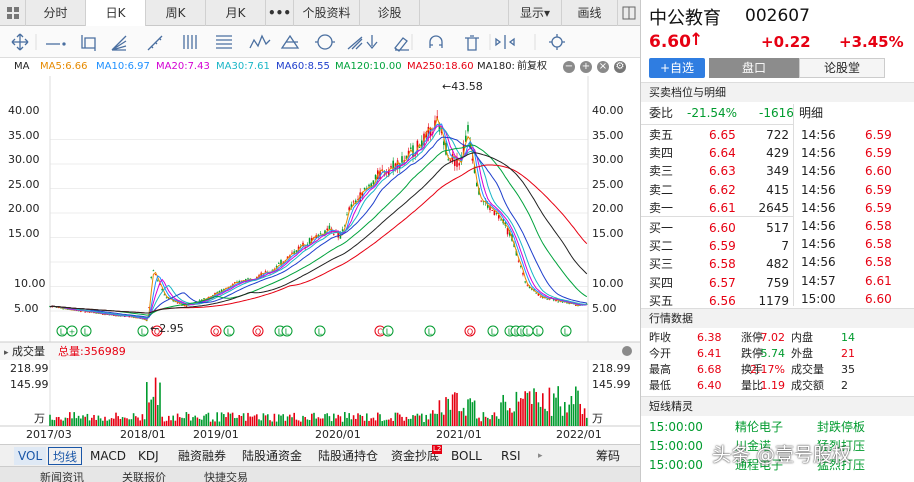 The width and height of the screenshot is (914, 482). Describe the element at coordinates (226, 476) in the screenshot. I see `tab-quick-trade: 快捷交易` at that location.